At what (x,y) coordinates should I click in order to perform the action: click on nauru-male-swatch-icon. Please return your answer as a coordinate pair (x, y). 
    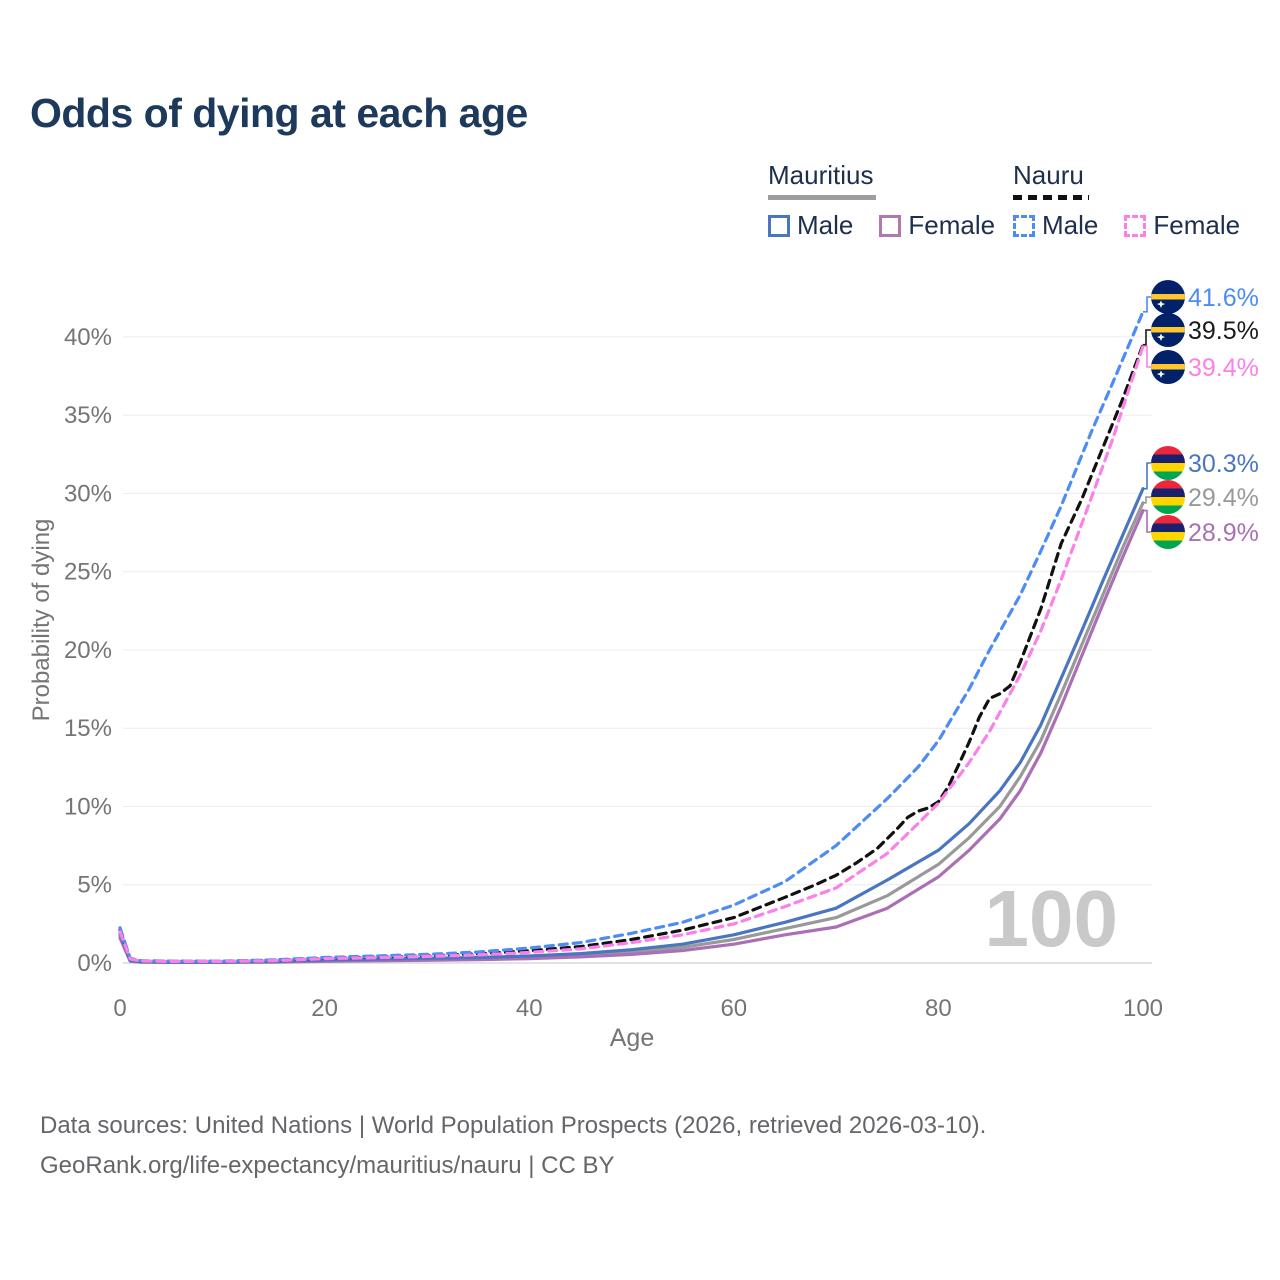
    Looking at the image, I should click on (1024, 225).